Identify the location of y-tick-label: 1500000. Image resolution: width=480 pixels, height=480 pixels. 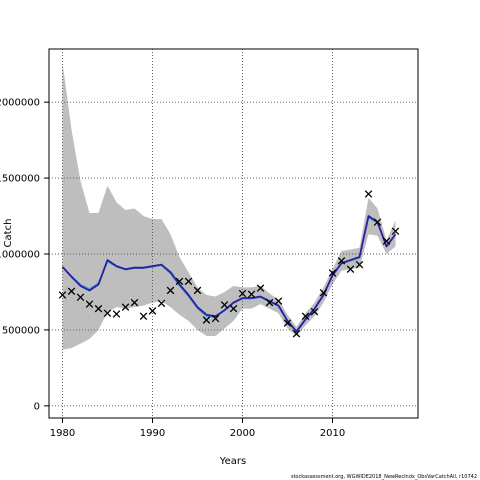
(20, 179).